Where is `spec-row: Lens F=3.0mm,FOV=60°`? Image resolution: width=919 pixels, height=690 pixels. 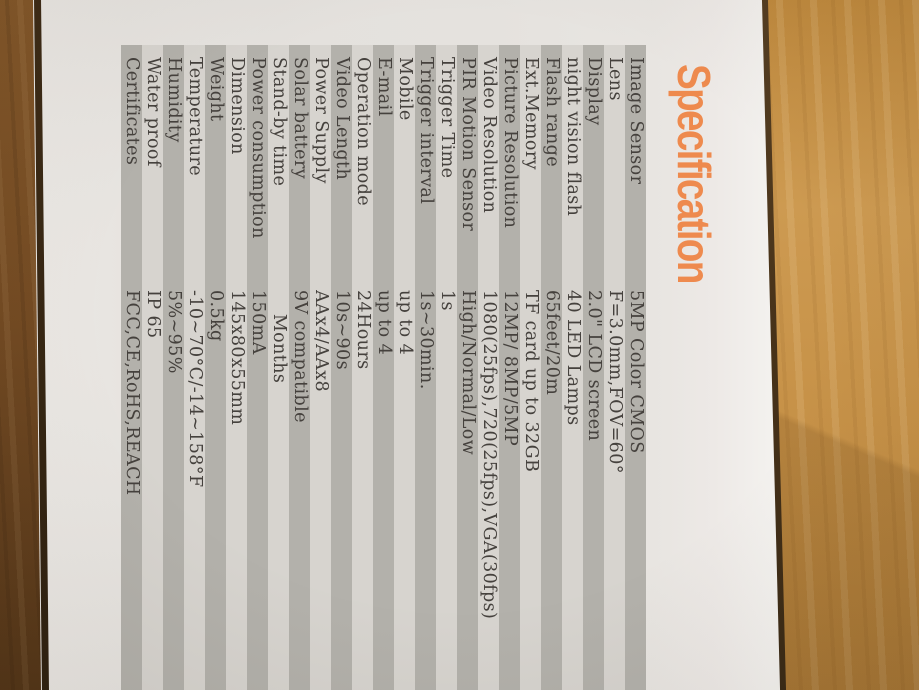
spec-row: Lens F=3.0mm,FOV=60° is located at coordinates (614, 367).